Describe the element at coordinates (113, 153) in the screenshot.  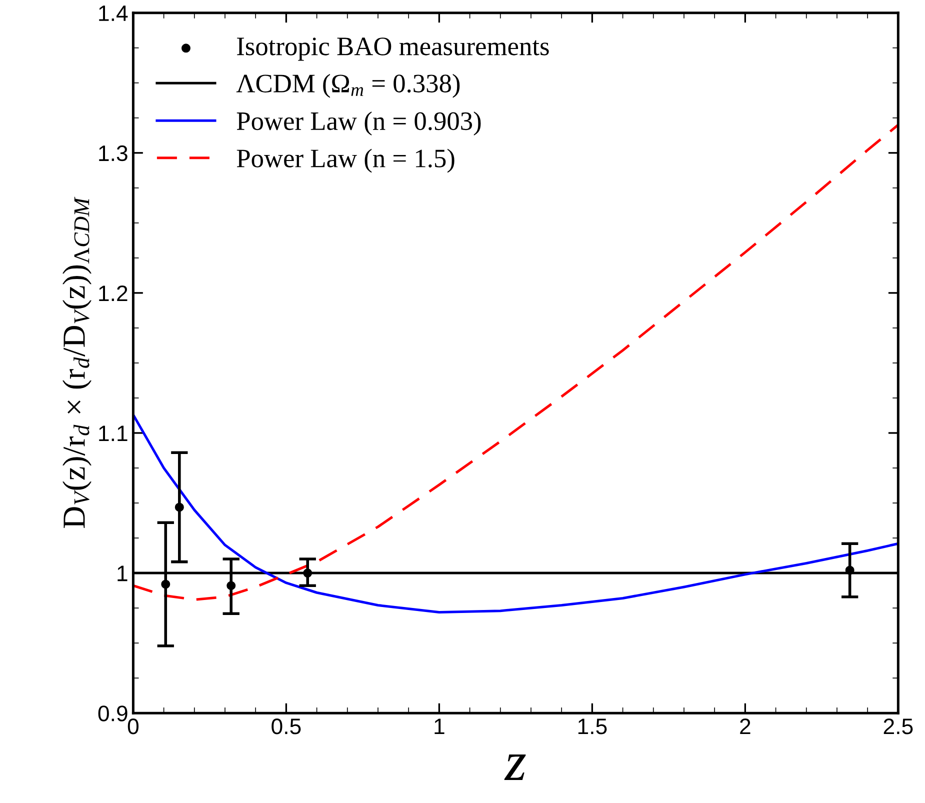
I see `y-tick-label: 1.3` at that location.